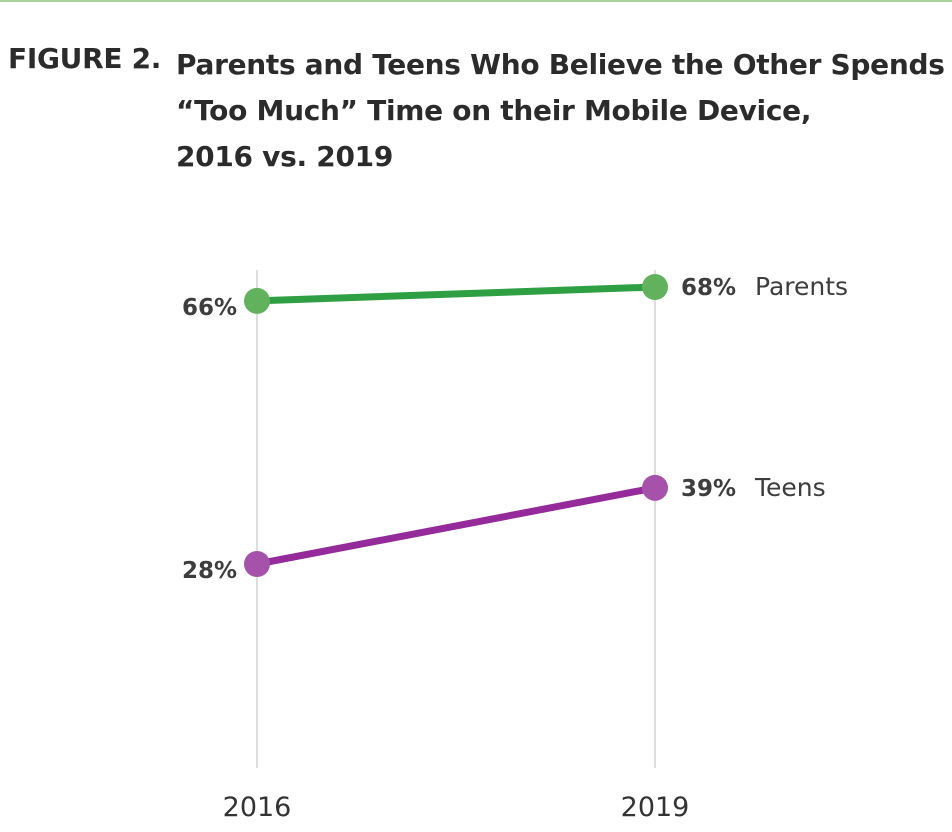 This screenshot has width=952, height=832. What do you see at coordinates (655, 807) in the screenshot?
I see `x-tick-label-2019: 2019` at bounding box center [655, 807].